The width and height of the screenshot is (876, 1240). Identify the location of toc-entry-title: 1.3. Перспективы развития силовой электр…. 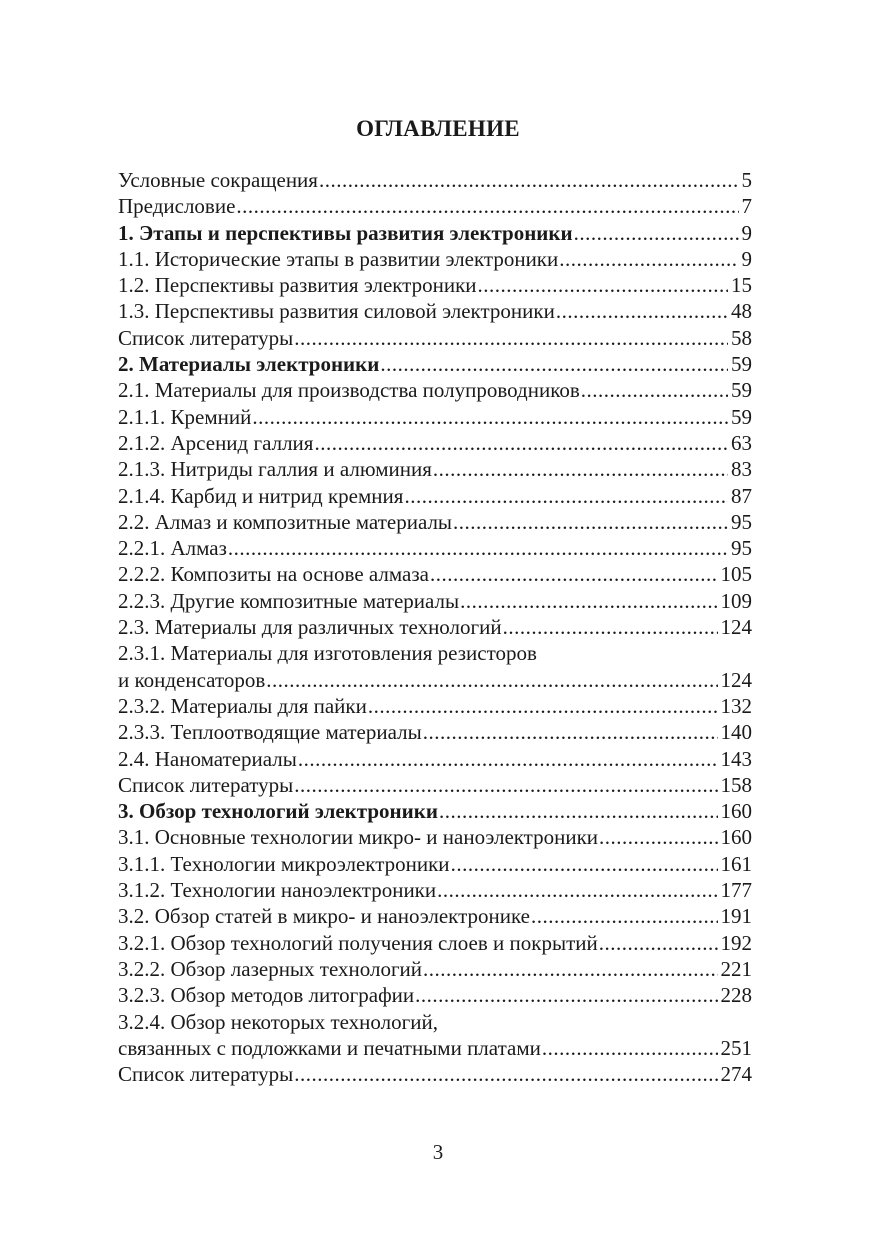
(336, 311).